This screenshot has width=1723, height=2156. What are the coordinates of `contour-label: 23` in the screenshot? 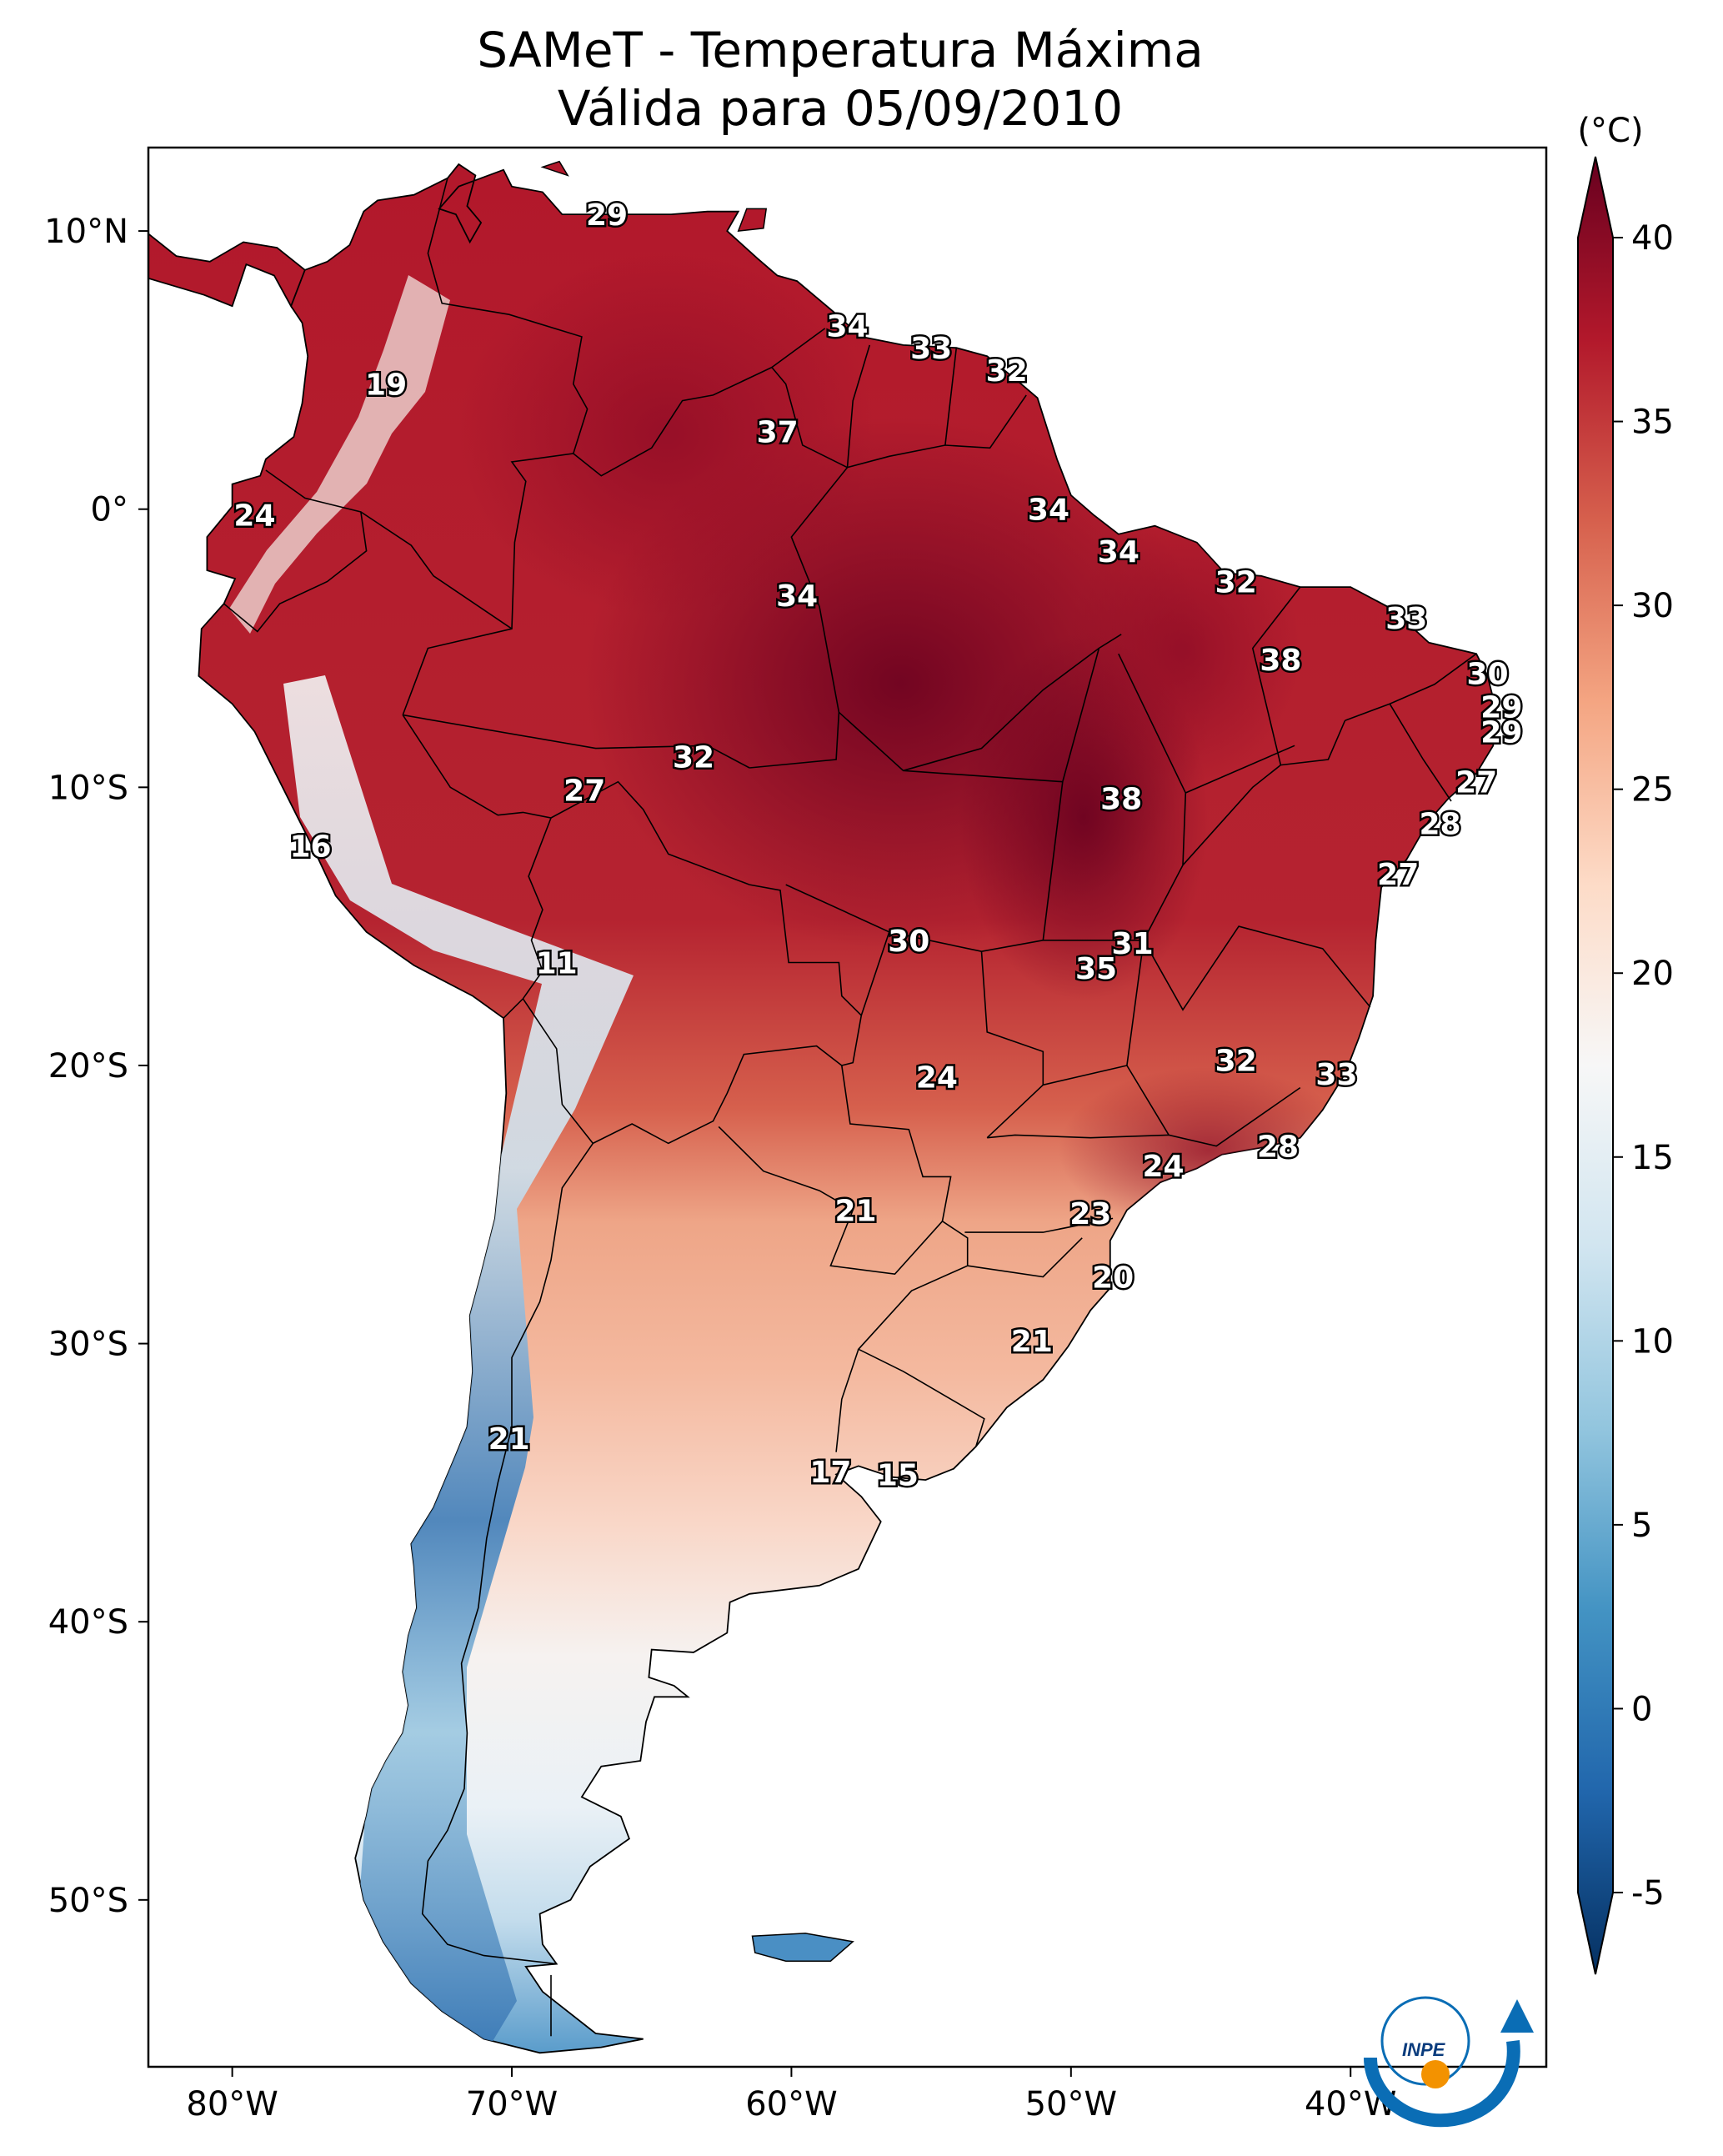 It's located at (1090, 1214).